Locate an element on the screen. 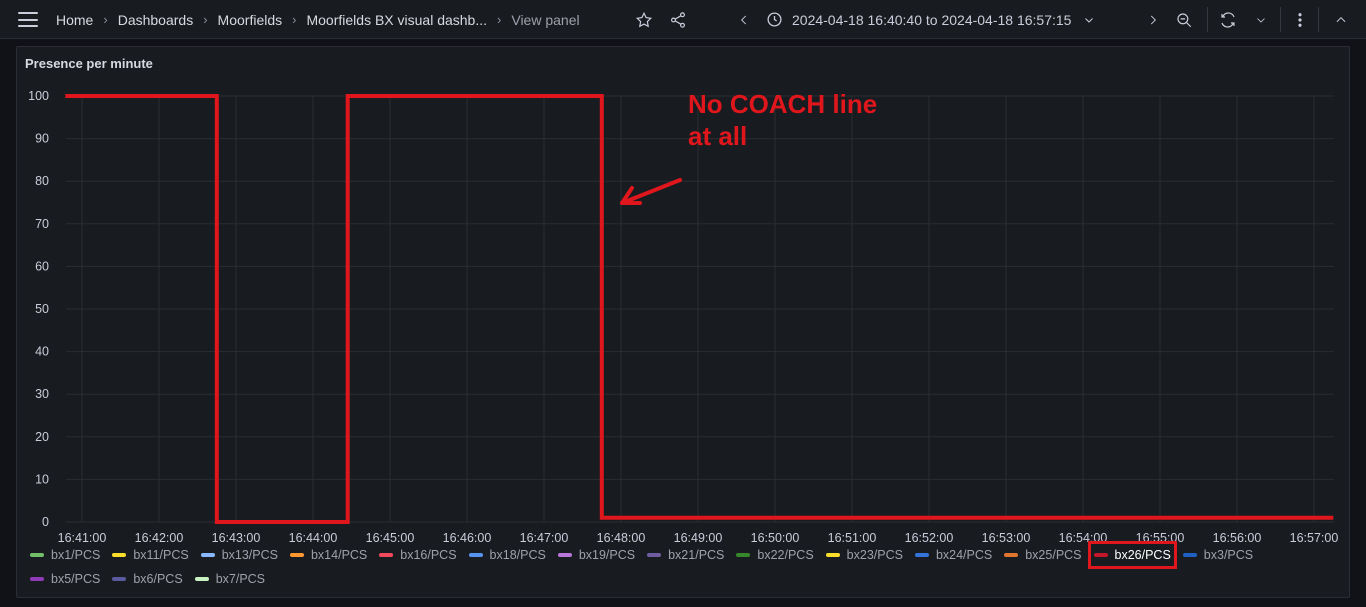 The width and height of the screenshot is (1366, 607). legend-item: bx21/PCS is located at coordinates (685, 555).